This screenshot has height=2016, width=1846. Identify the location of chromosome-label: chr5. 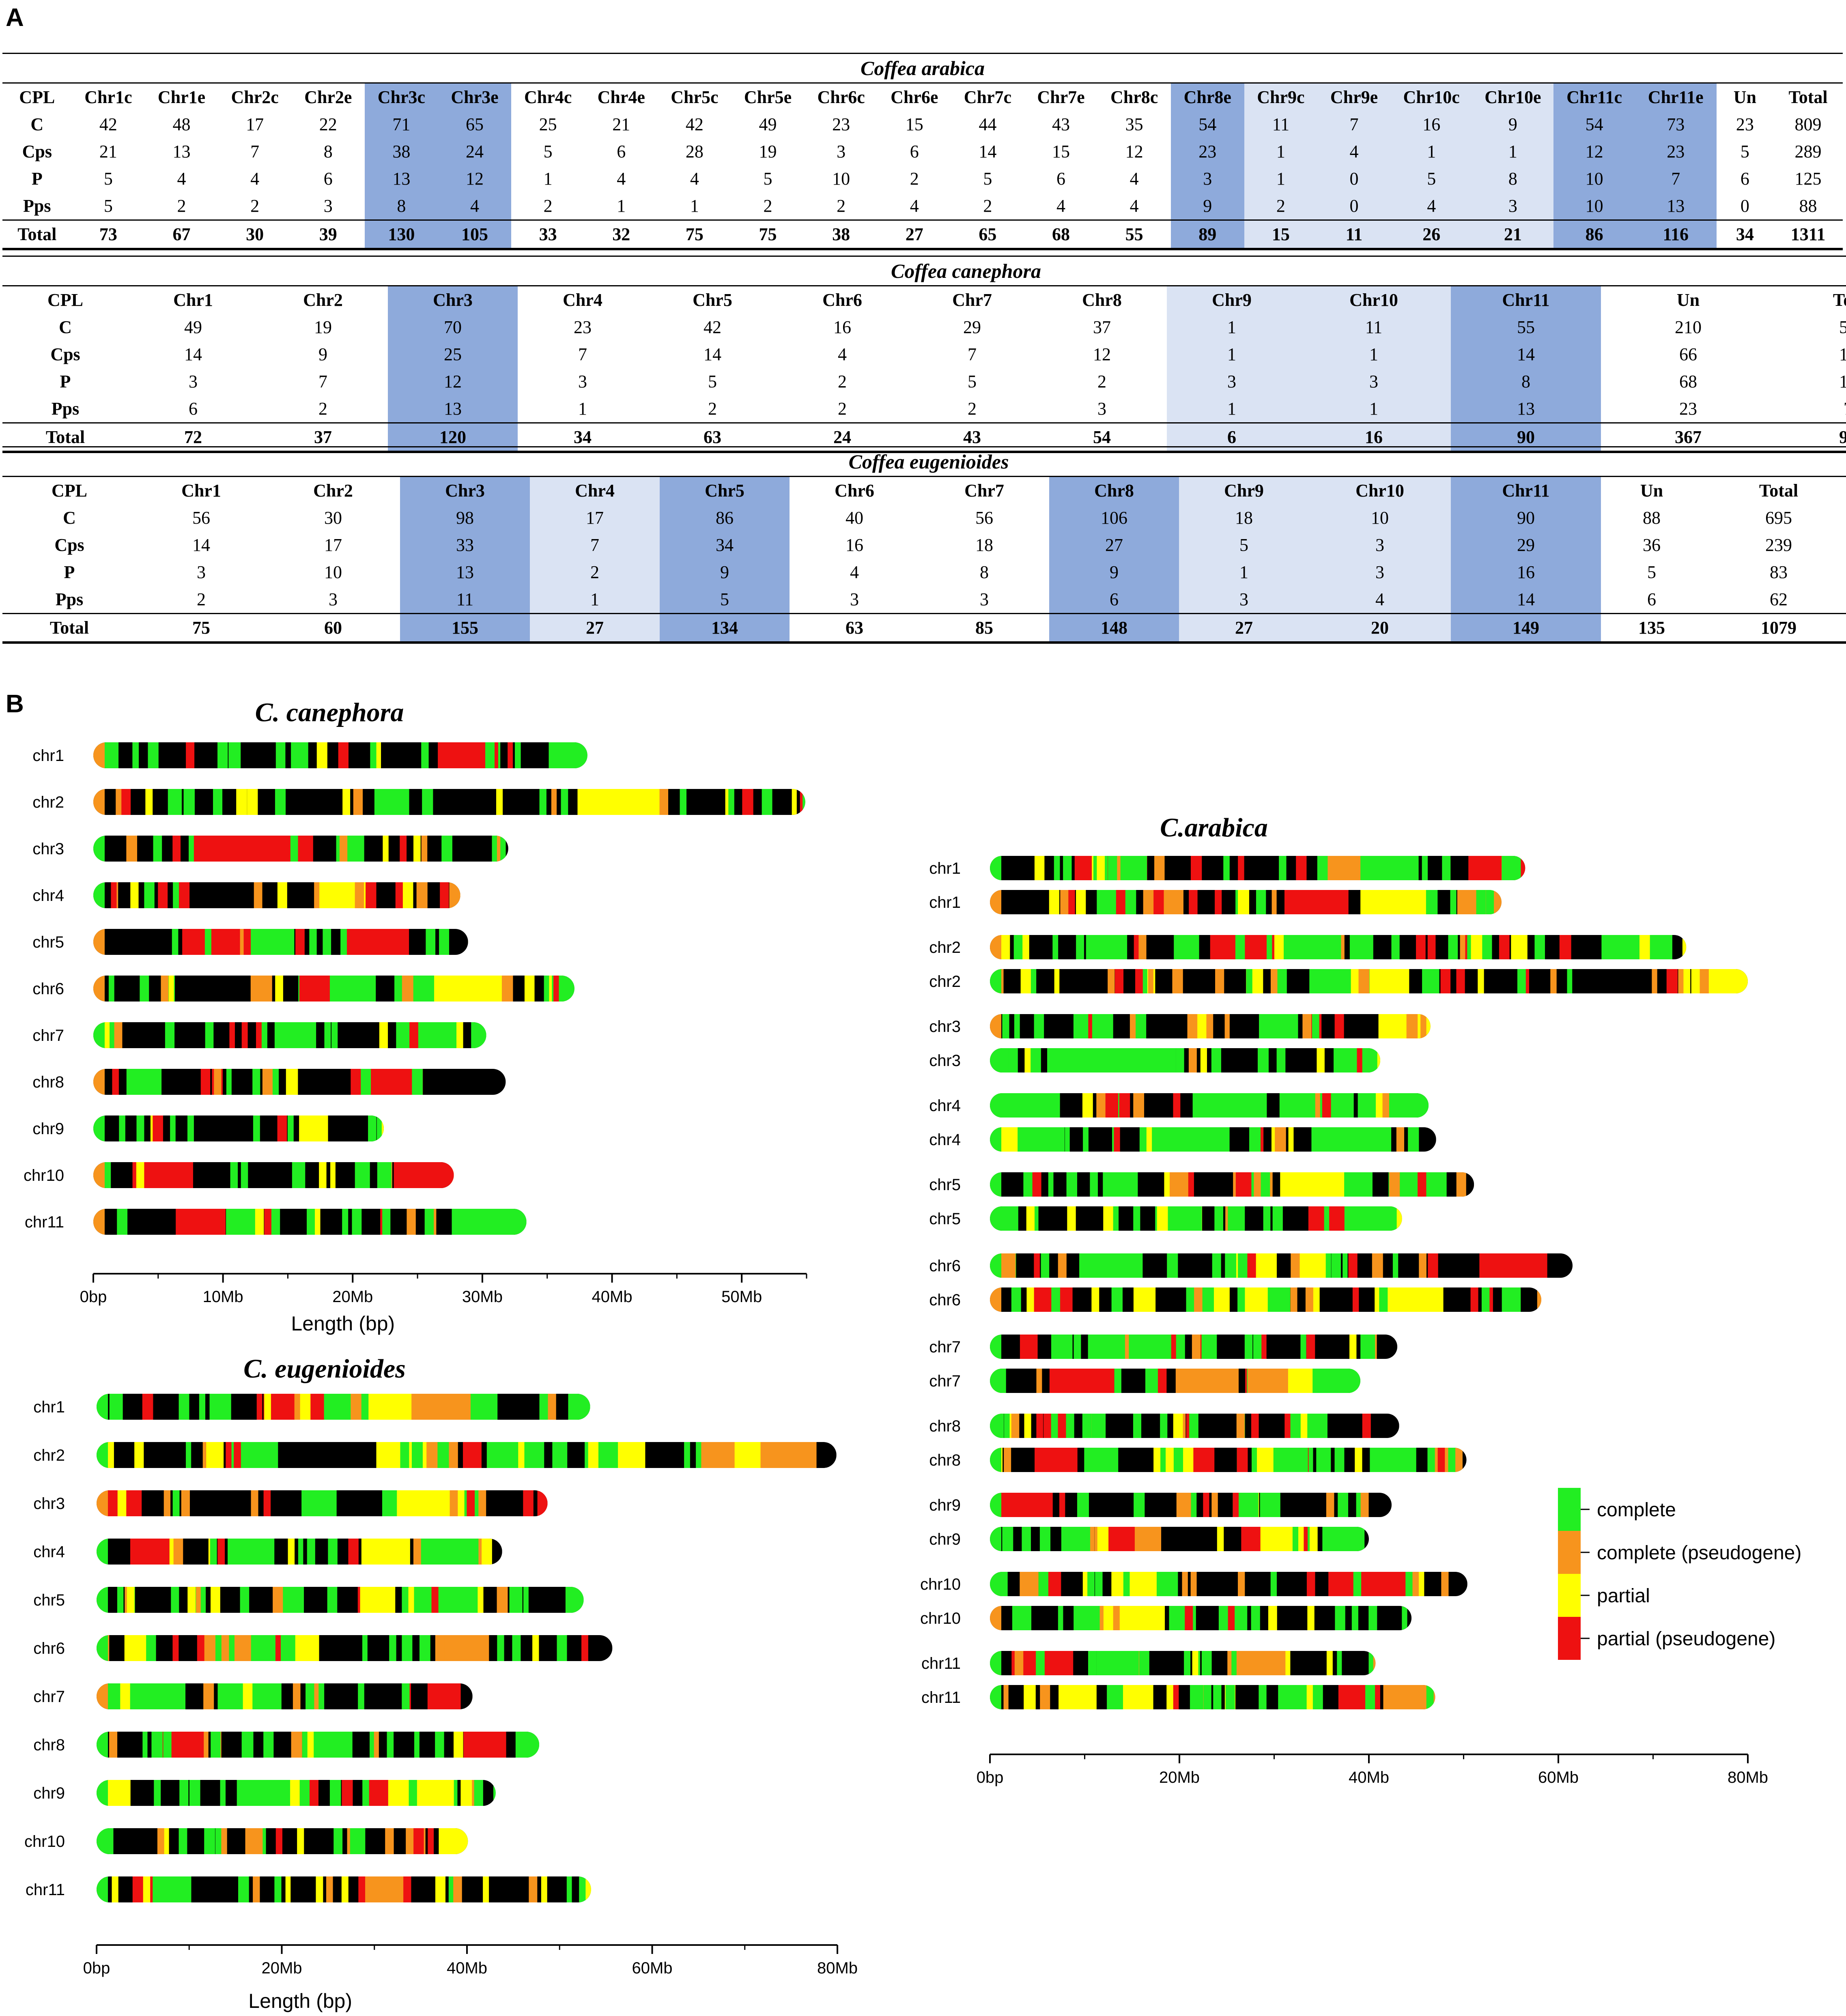
(49, 1600).